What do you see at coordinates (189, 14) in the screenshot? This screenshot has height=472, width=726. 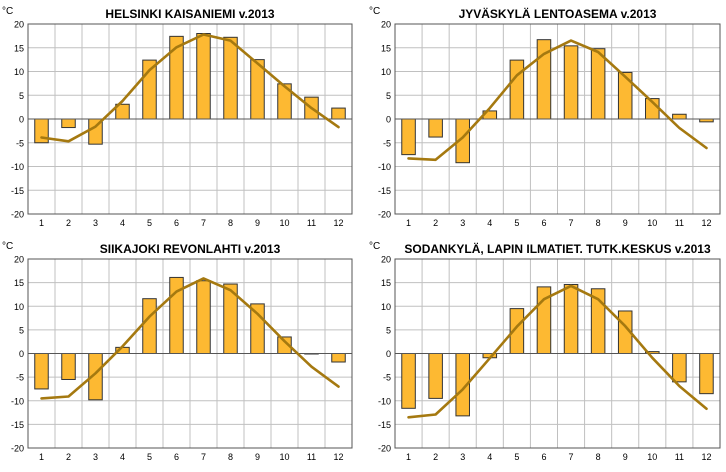 I see `chart-title: HELSINKI KAISANIEMI v.2013` at bounding box center [189, 14].